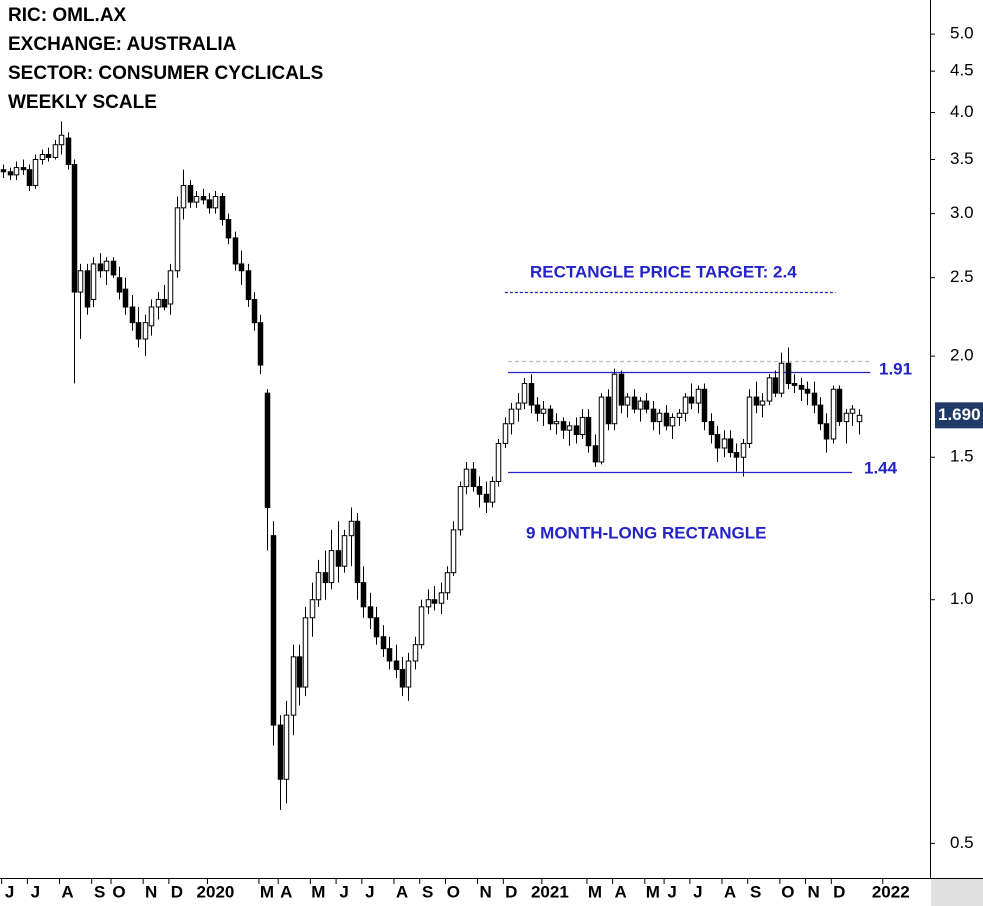 This screenshot has height=906, width=983. I want to click on y-tick-label: 3.0, so click(962, 212).